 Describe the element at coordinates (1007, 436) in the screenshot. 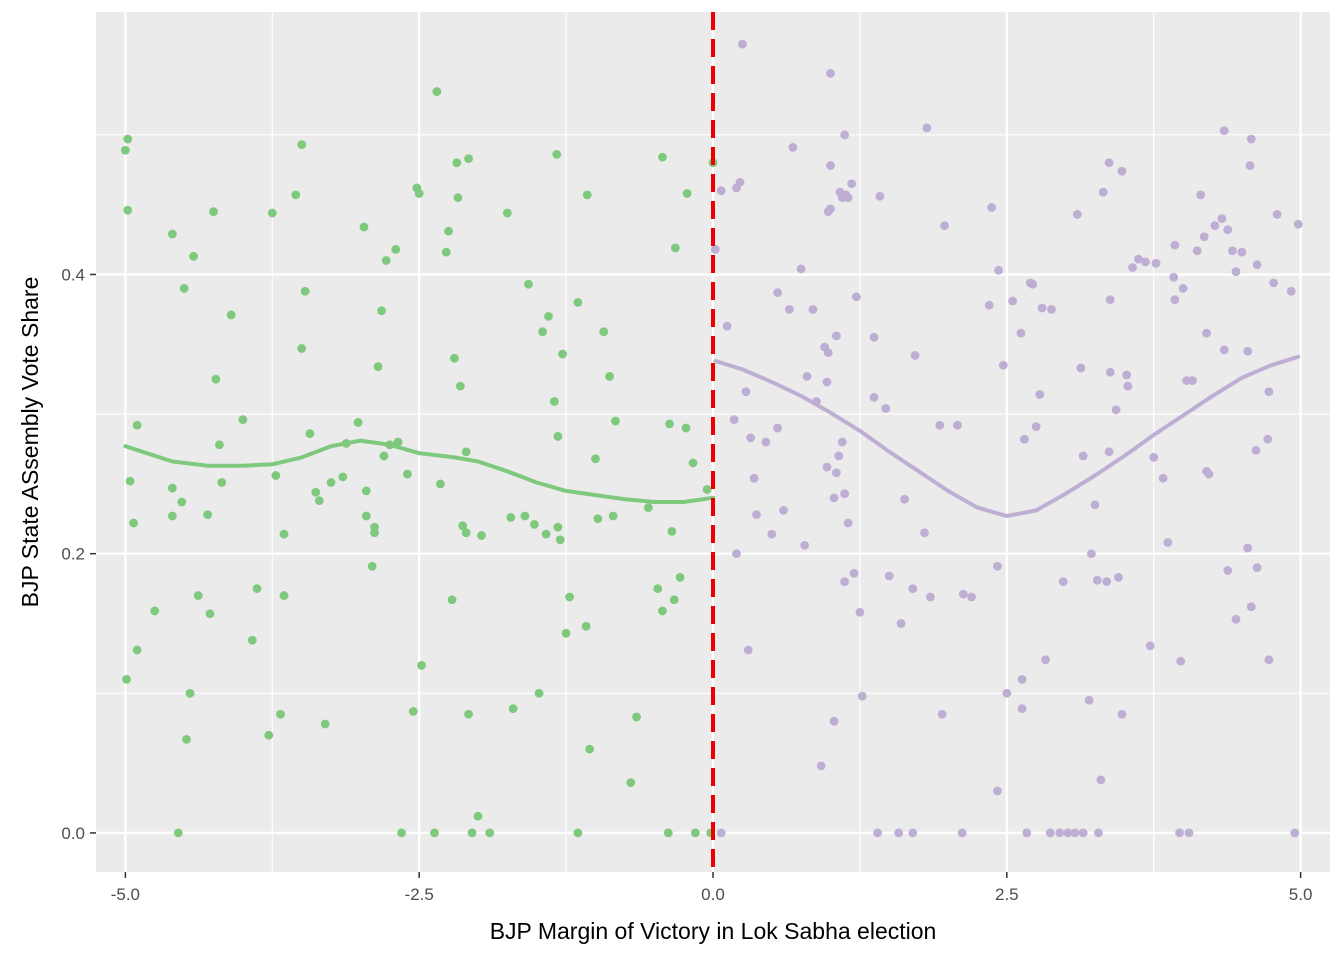

I see `smooth-line-right` at that location.